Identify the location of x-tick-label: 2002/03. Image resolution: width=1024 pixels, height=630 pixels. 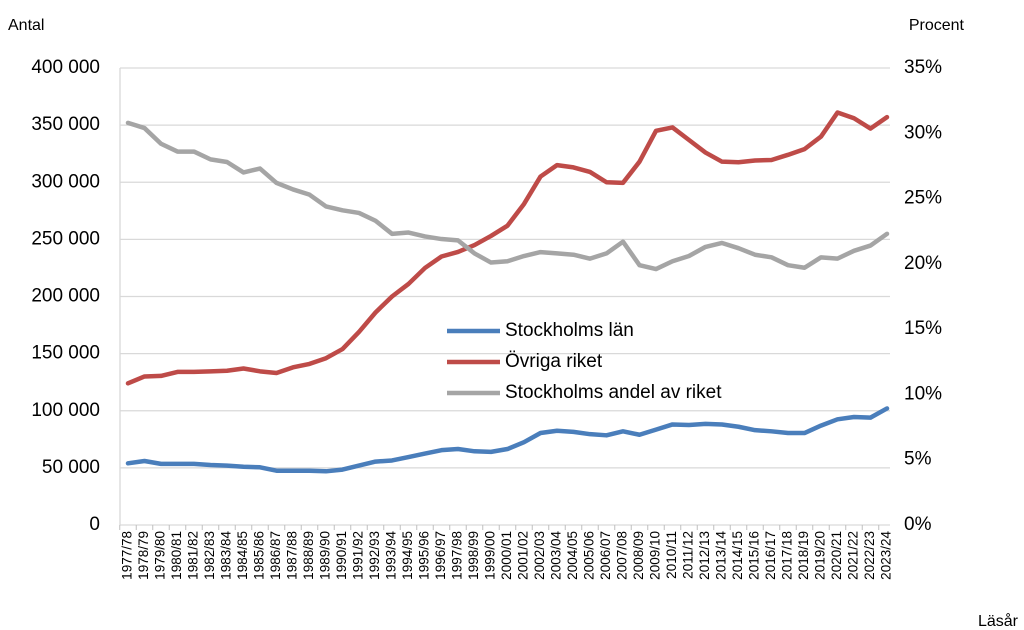
(539, 555).